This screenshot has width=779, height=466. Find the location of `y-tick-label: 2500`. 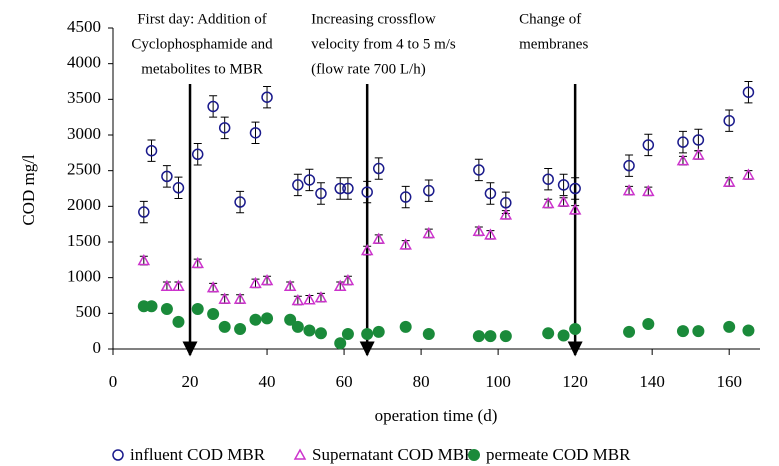

y-tick-label: 2500 is located at coordinates (84, 169).